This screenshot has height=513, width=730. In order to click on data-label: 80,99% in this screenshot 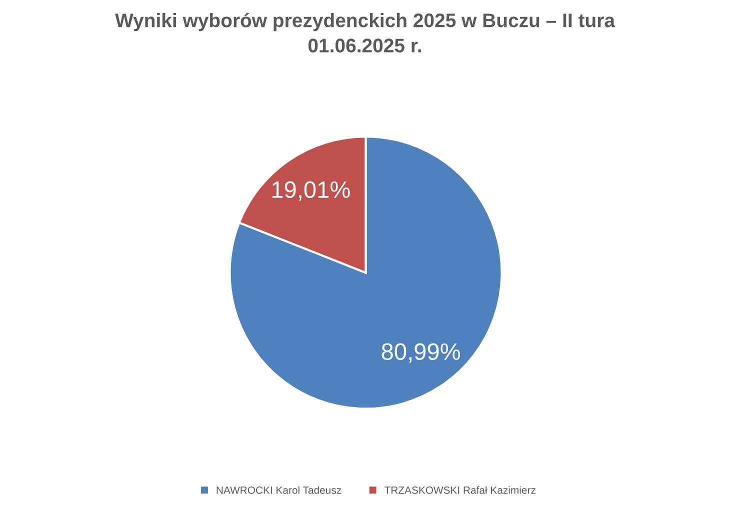, I will do `click(421, 353)`.